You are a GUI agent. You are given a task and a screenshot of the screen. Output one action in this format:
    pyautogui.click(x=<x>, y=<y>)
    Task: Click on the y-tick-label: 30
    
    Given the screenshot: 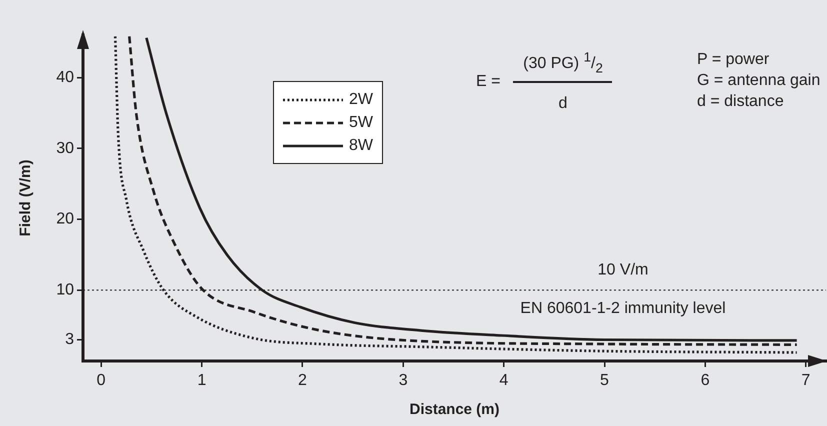 What is the action you would take?
    pyautogui.click(x=65, y=148)
    